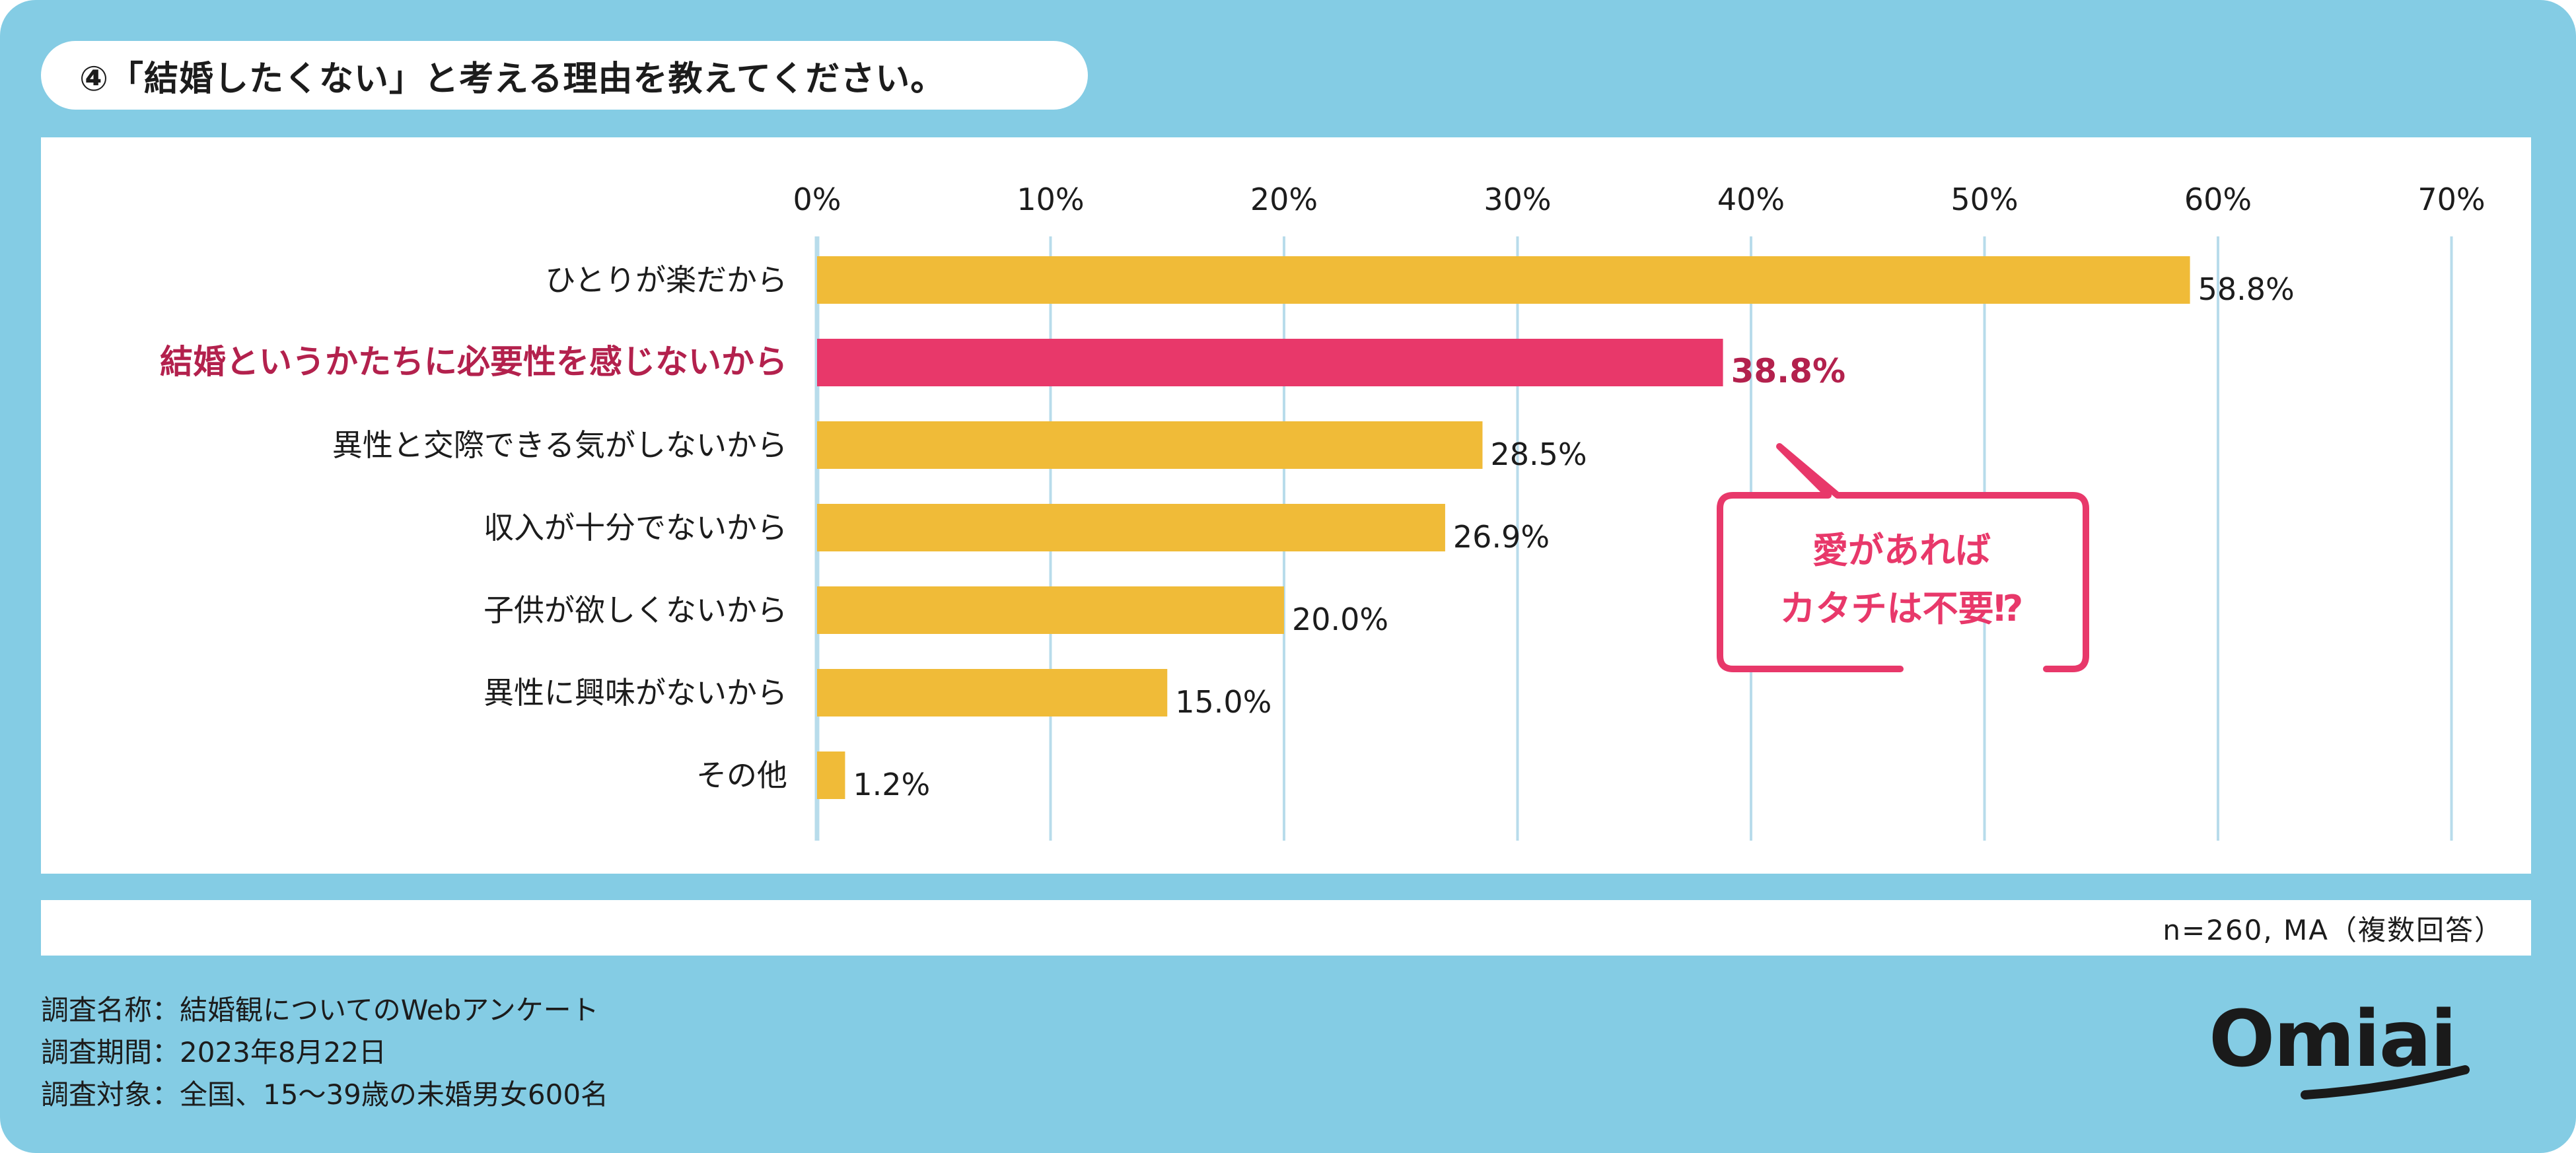 The height and width of the screenshot is (1153, 2576). What do you see at coordinates (1340, 619) in the screenshot?
I see `value-label-4: 20.0%` at bounding box center [1340, 619].